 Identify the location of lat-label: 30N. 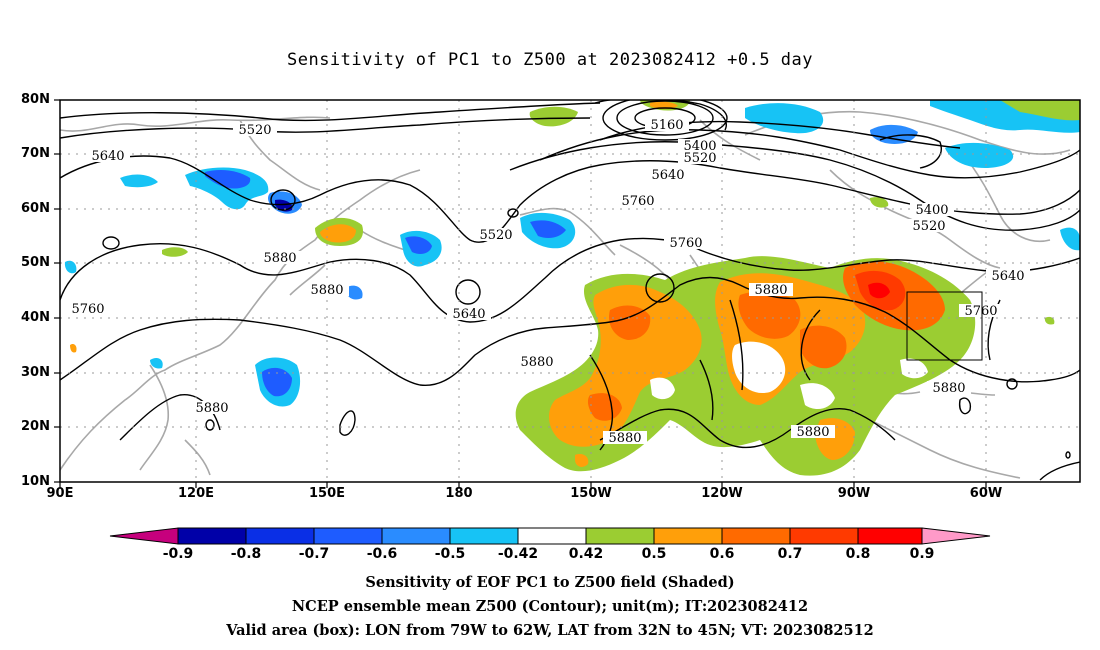
(35, 372).